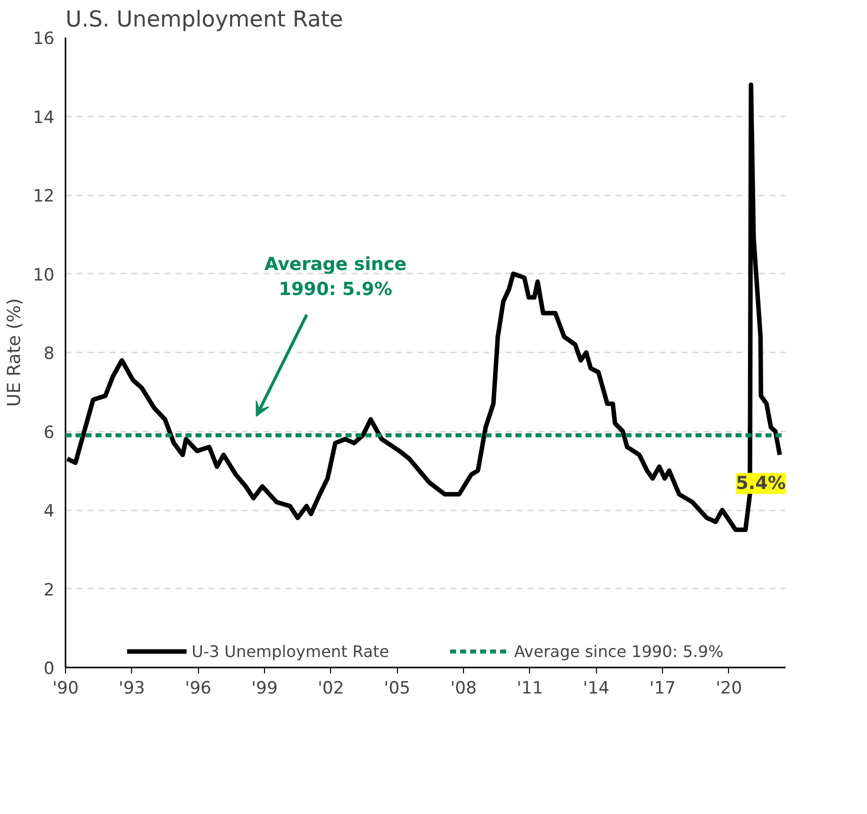  Describe the element at coordinates (619, 651) in the screenshot. I see `legend-label: Average since 1990: 5.9%` at that location.